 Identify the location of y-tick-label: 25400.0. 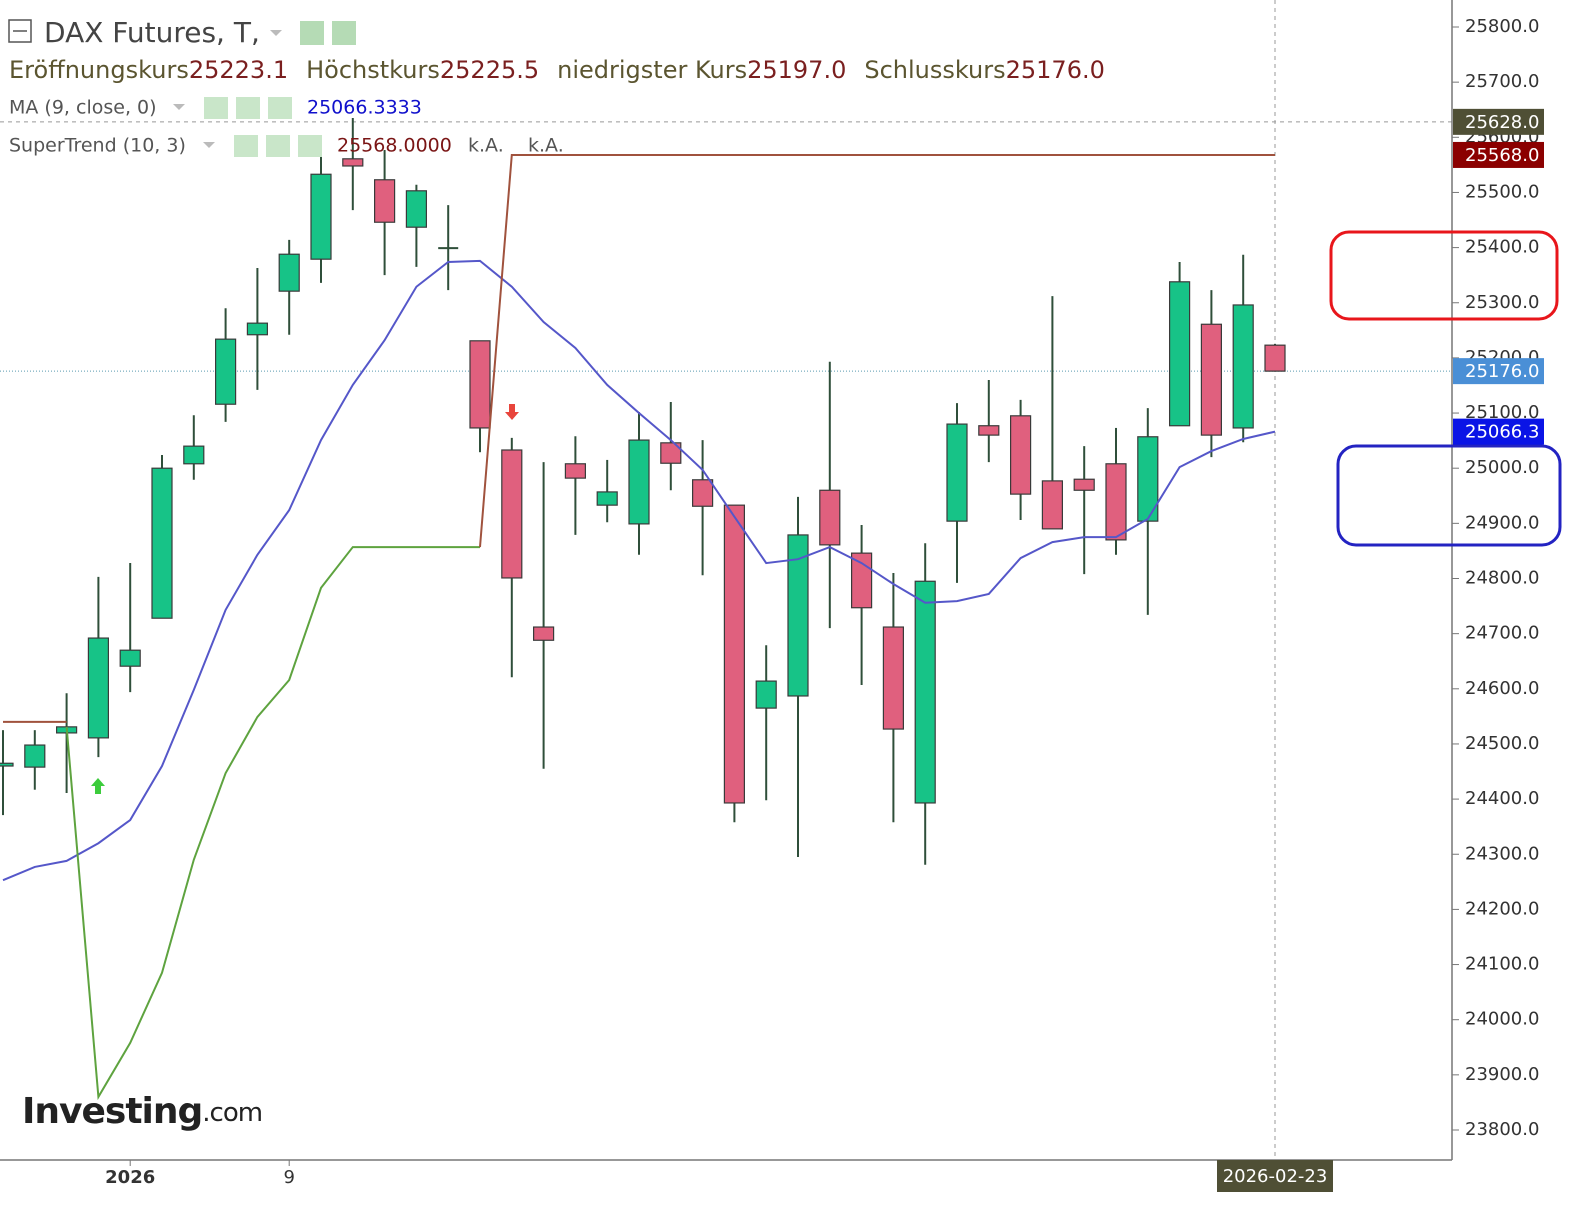
(1502, 247).